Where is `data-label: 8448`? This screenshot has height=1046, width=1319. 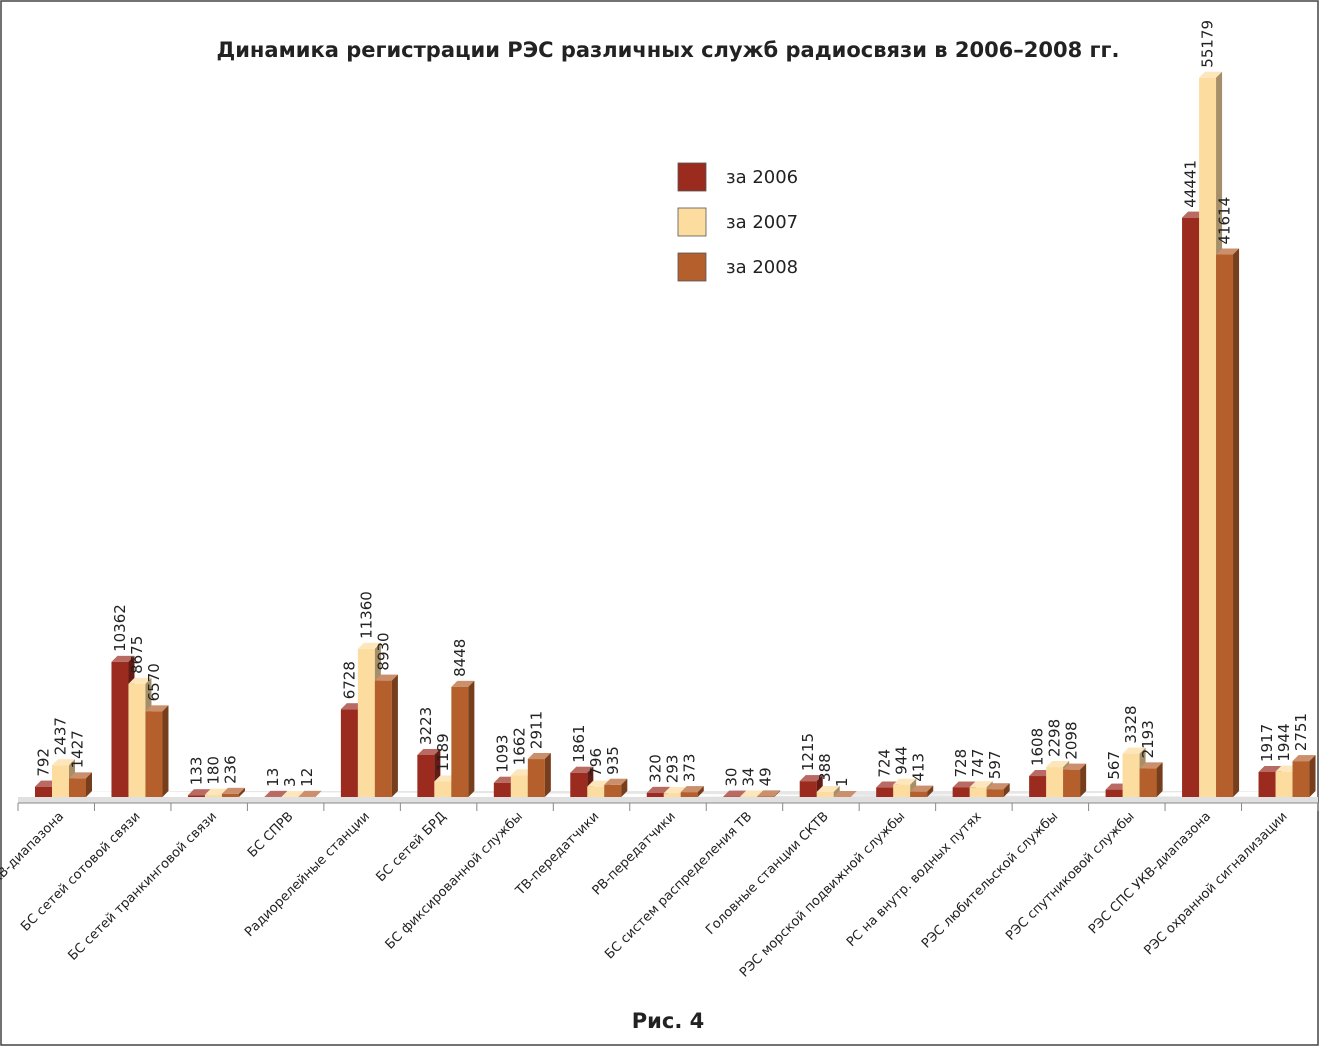
data-label: 8448 is located at coordinates (460, 658).